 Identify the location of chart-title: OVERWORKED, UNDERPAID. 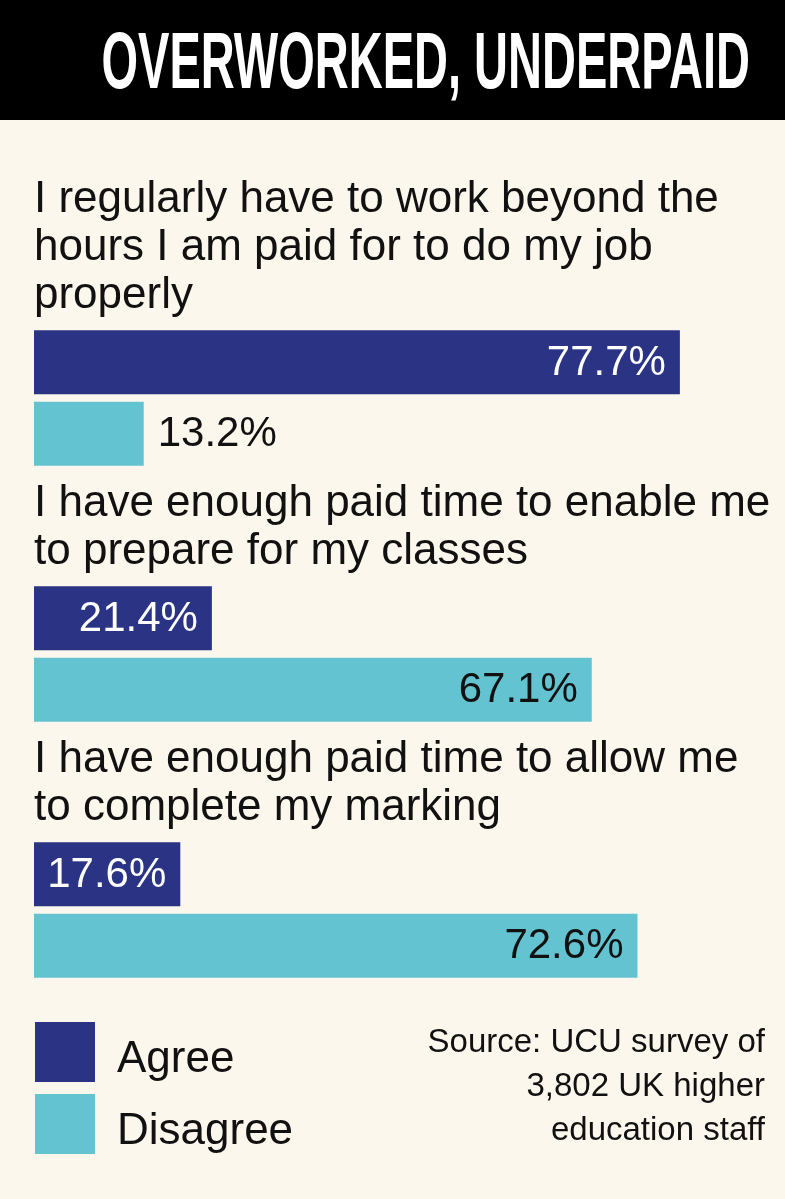
(425, 61).